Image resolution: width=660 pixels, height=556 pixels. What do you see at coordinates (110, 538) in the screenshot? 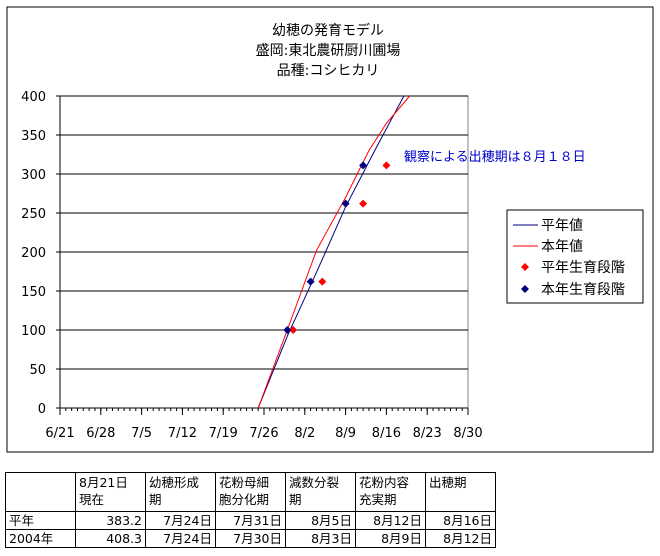
I see `table-cell: 408.3` at bounding box center [110, 538].